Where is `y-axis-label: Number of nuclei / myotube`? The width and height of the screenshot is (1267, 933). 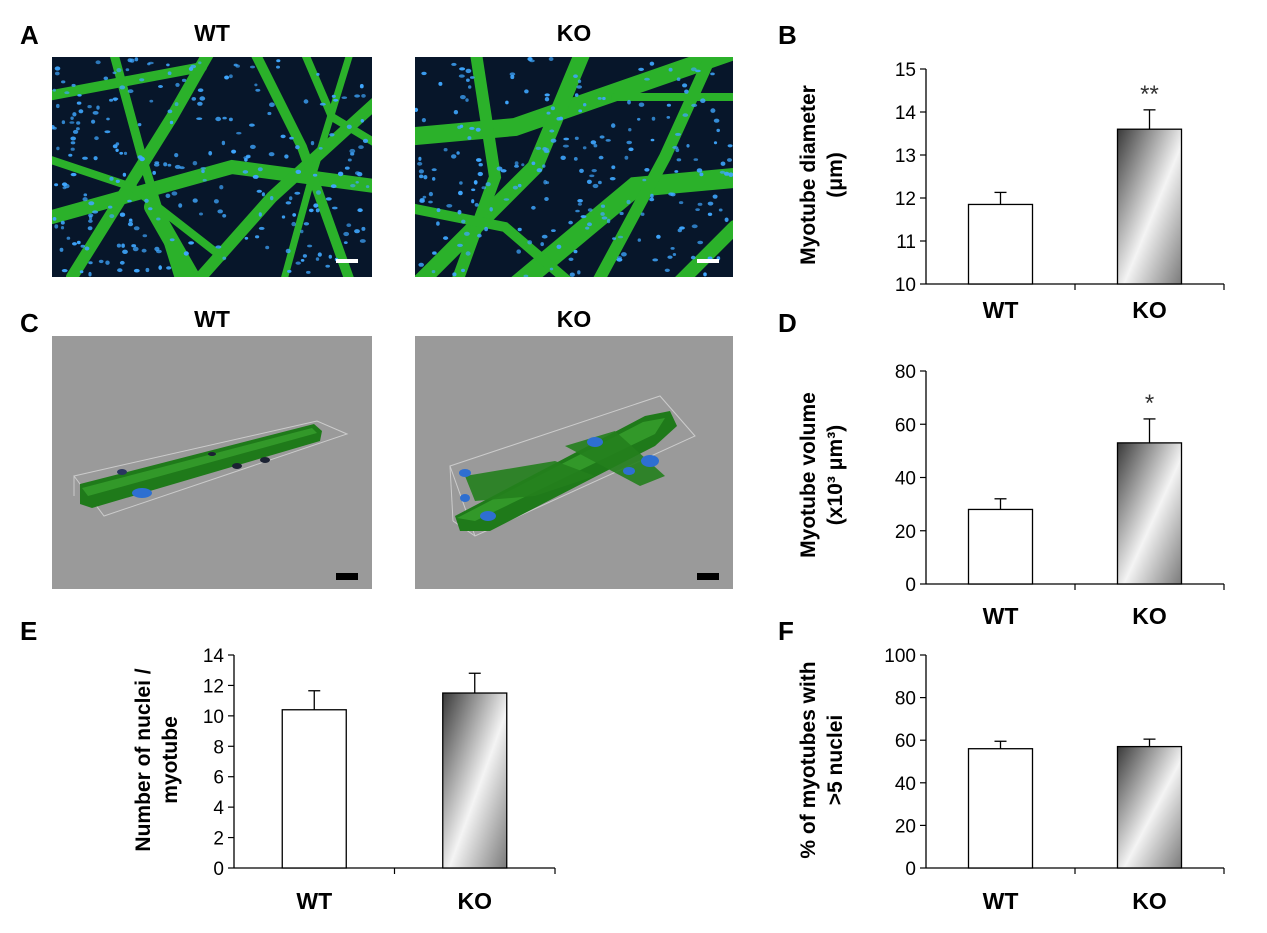 y-axis-label: Number of nuclei / myotube is located at coordinates (157, 759).